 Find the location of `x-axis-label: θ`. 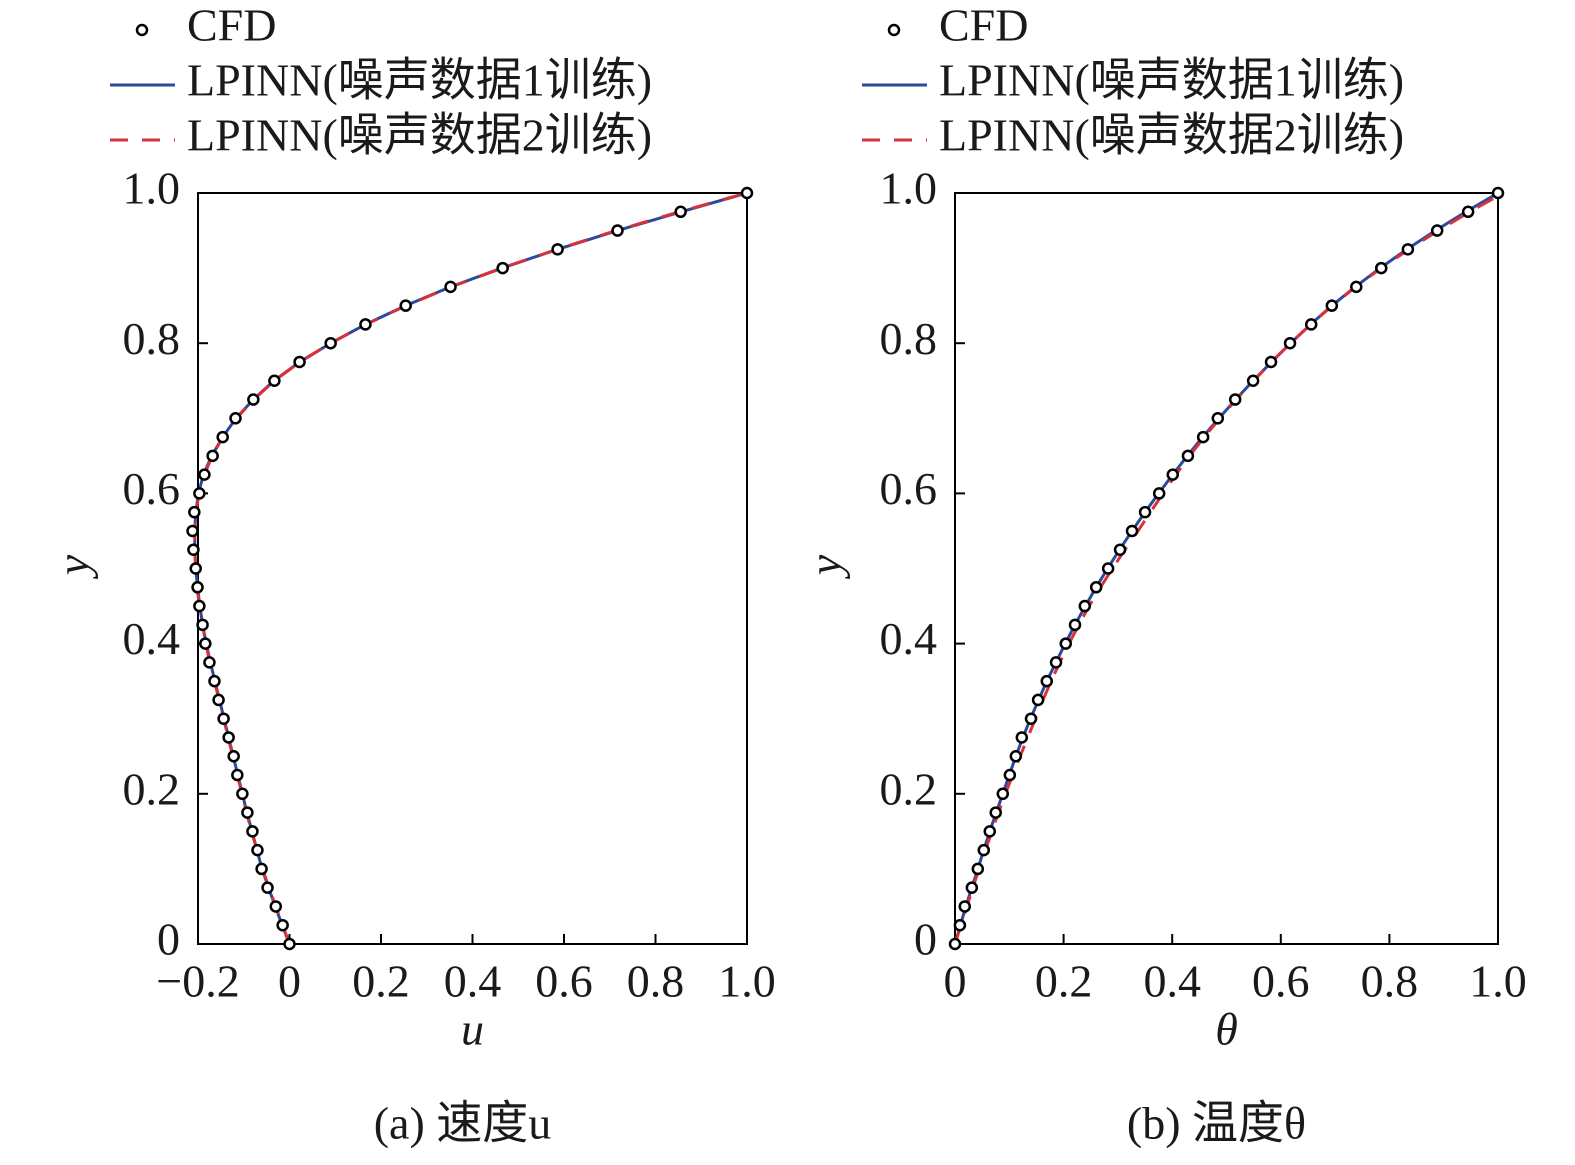

x-axis-label: θ is located at coordinates (1226, 1029).